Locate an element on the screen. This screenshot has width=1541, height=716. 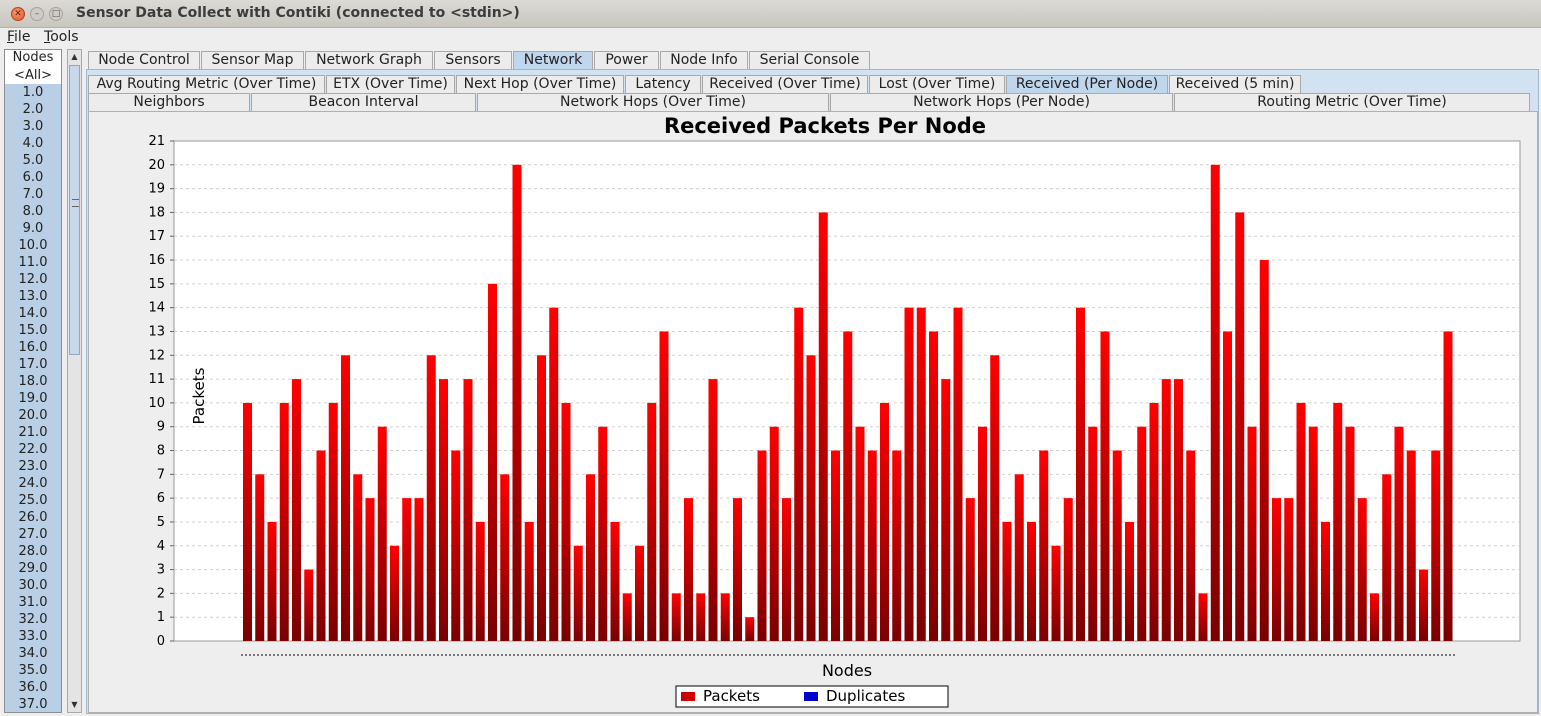
tab-sensor-map: Sensor Map is located at coordinates (252, 60).